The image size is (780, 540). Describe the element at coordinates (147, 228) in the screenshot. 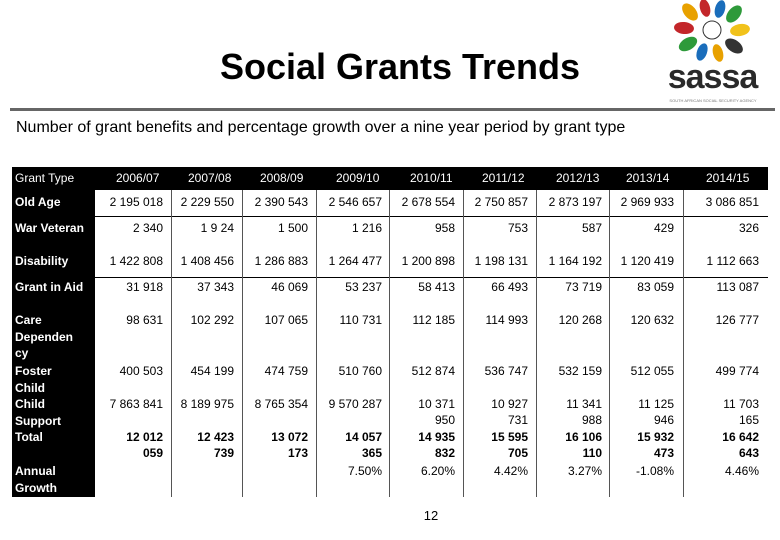

I see `table-cell-war-veteran: 2 340` at that location.